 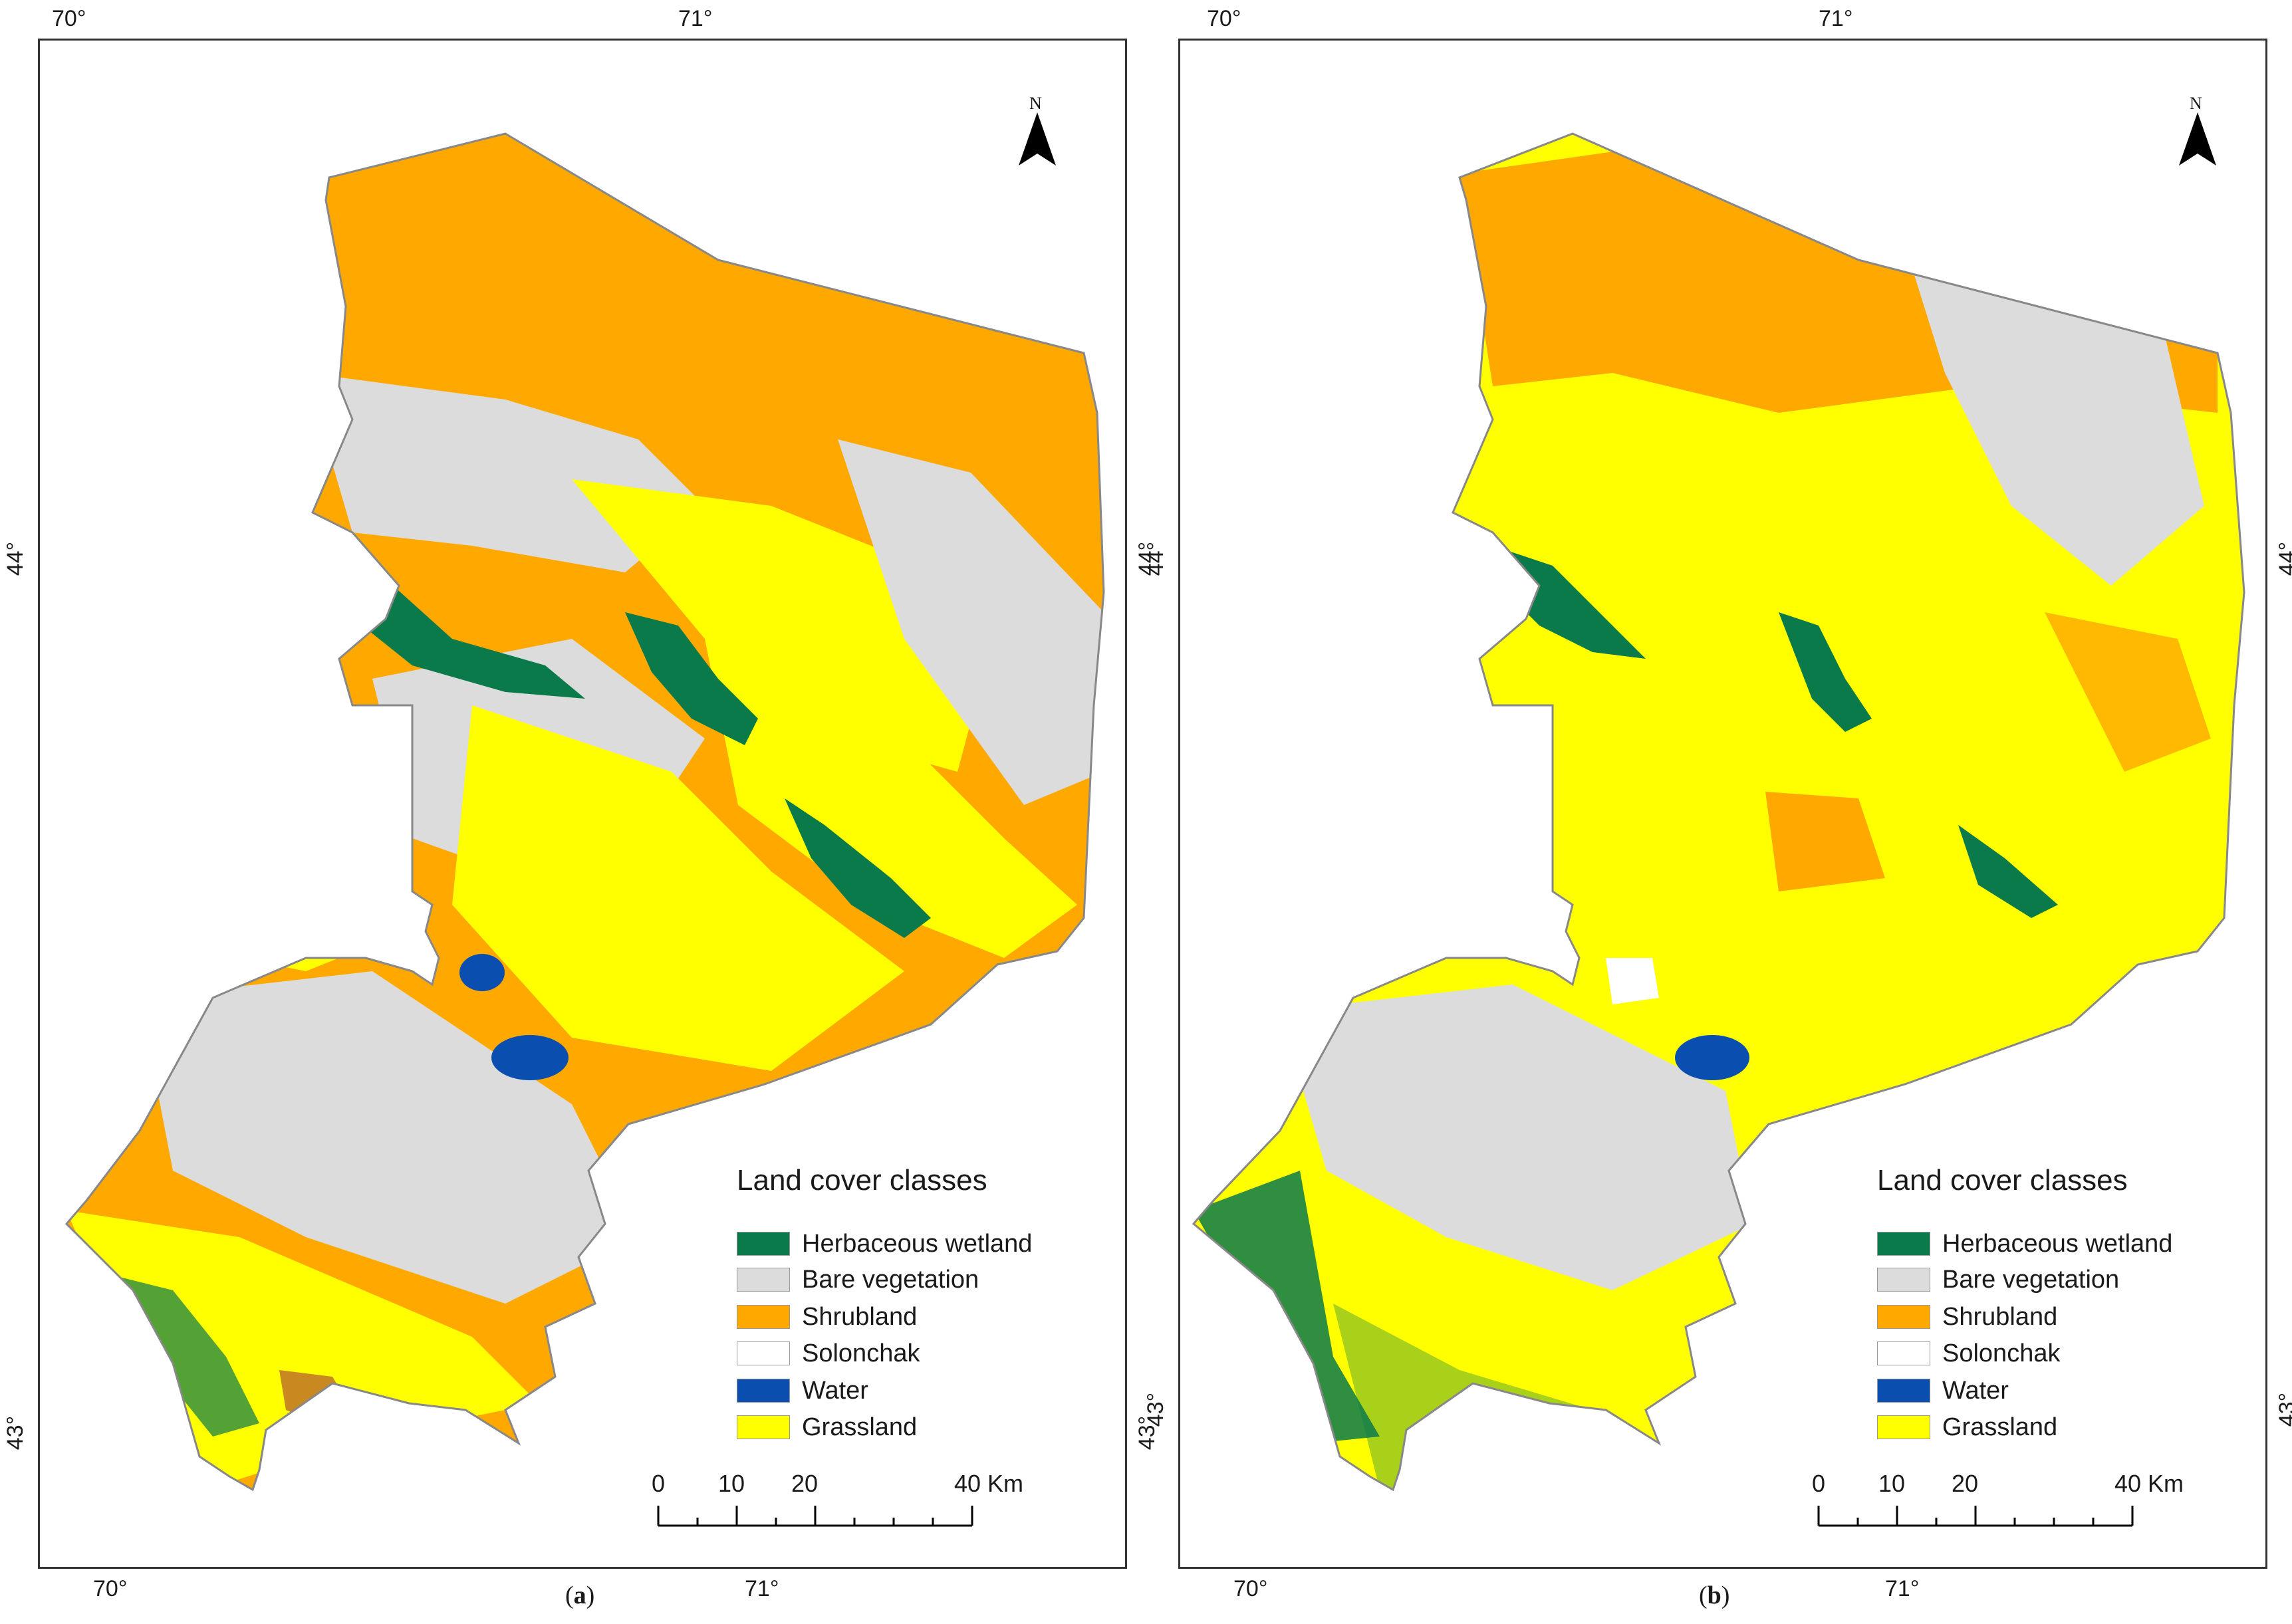 I want to click on caption-a: (a), so click(x=579, y=1595).